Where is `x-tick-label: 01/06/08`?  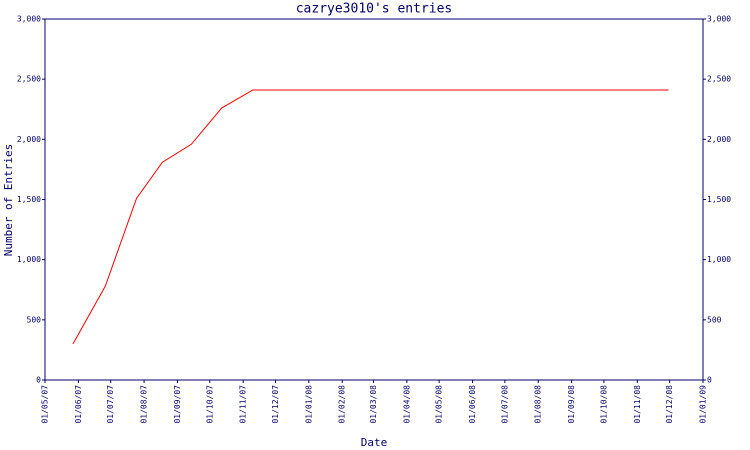 x-tick-label: 01/06/08 is located at coordinates (472, 404).